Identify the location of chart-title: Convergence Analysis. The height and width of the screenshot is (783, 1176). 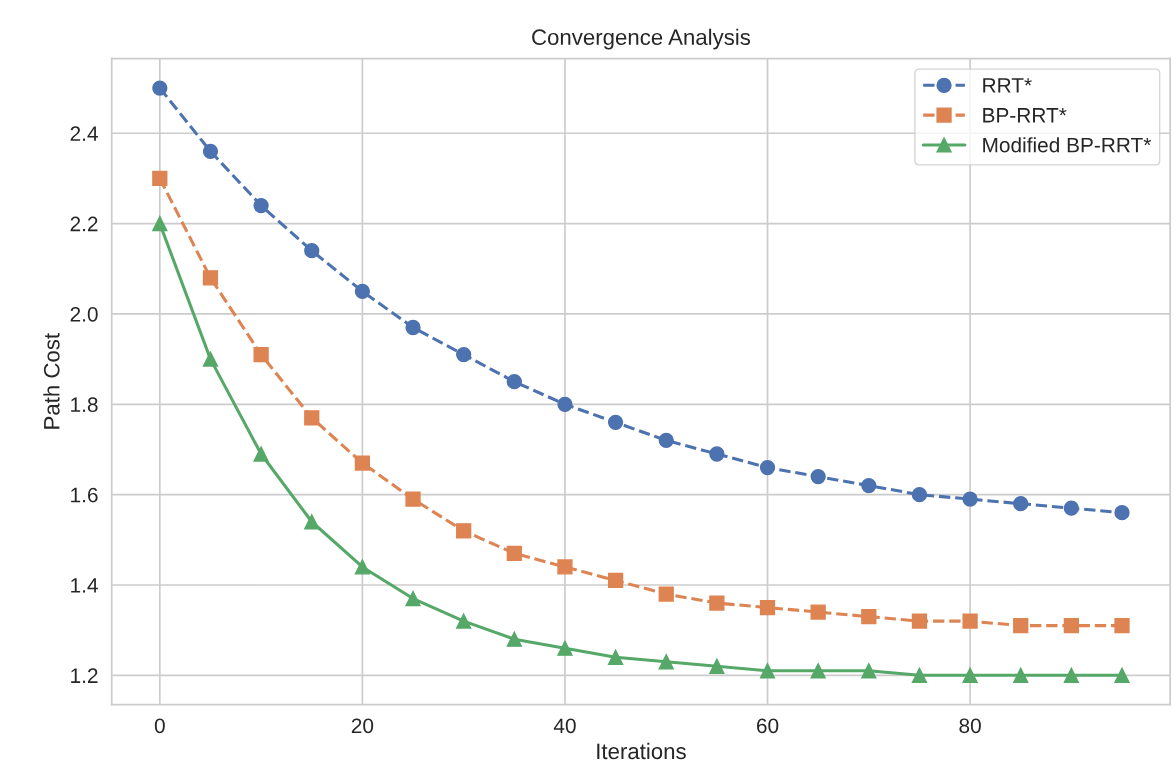
(641, 39).